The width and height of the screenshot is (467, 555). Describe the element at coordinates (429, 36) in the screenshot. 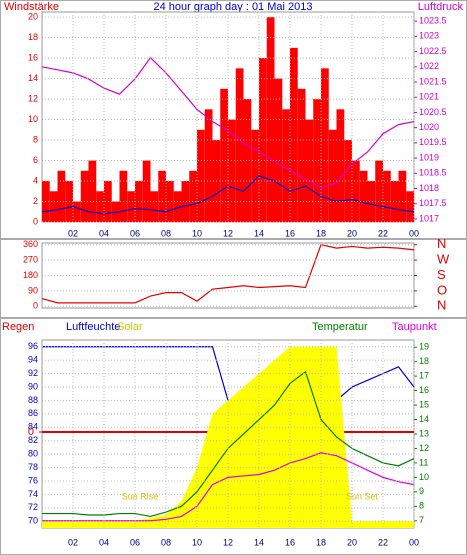

I see `y2-tick-label: 1023` at that location.